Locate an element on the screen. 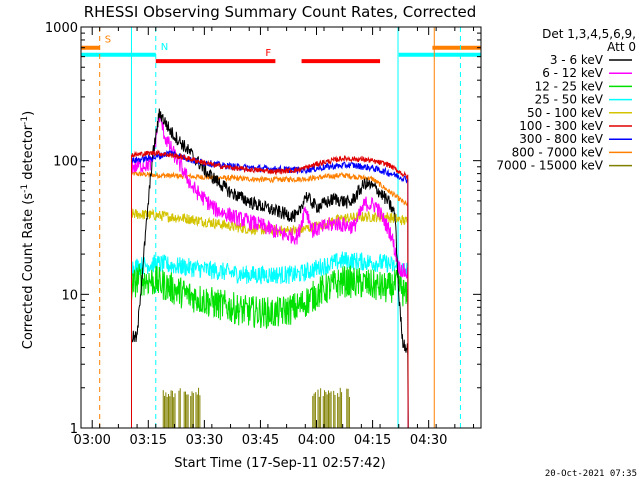  legend-label-25-50-kev: 25 - 50 keV is located at coordinates (569, 100).